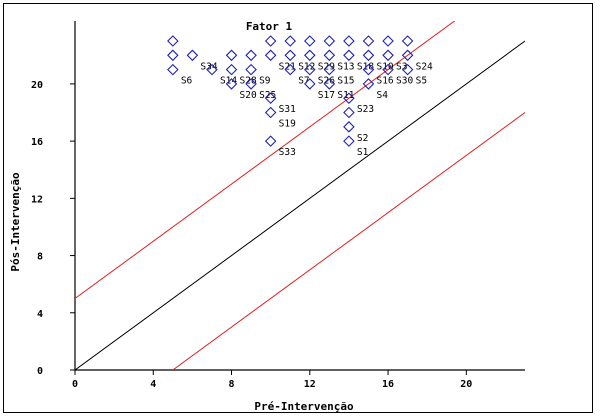 Image resolution: width=600 pixels, height=418 pixels. What do you see at coordinates (187, 81) in the screenshot?
I see `data-point-label: S6` at bounding box center [187, 81].